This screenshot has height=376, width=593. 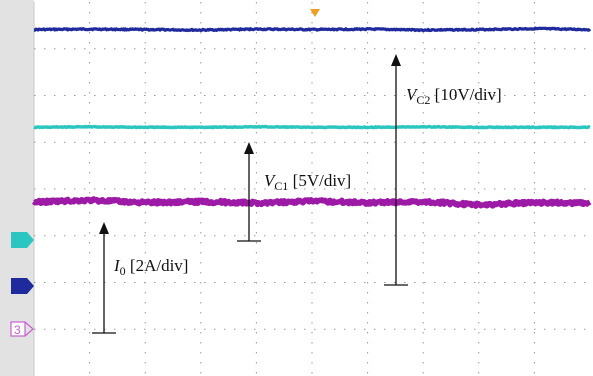 What do you see at coordinates (249, 192) in the screenshot?
I see `vc1-measure-arrow` at bounding box center [249, 192].